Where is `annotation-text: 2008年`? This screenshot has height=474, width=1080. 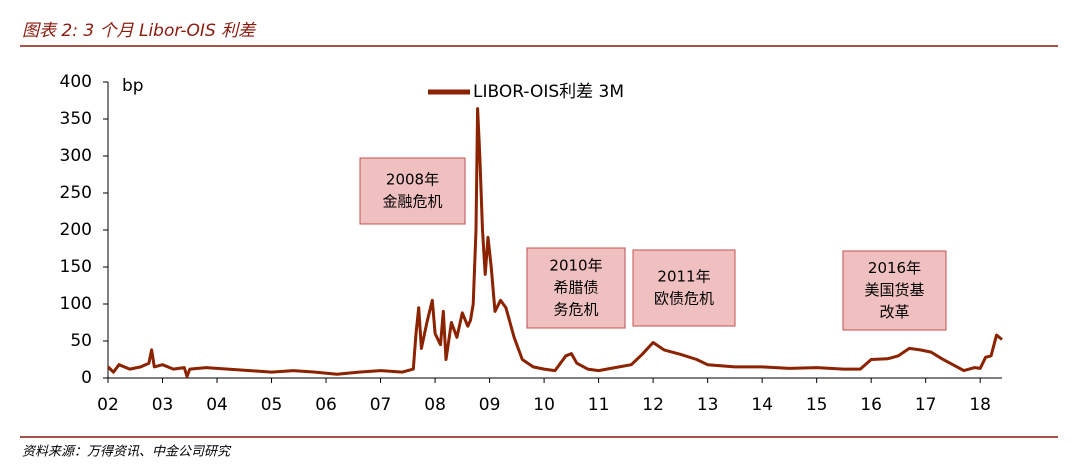 annotation-text: 2008年 is located at coordinates (412, 180).